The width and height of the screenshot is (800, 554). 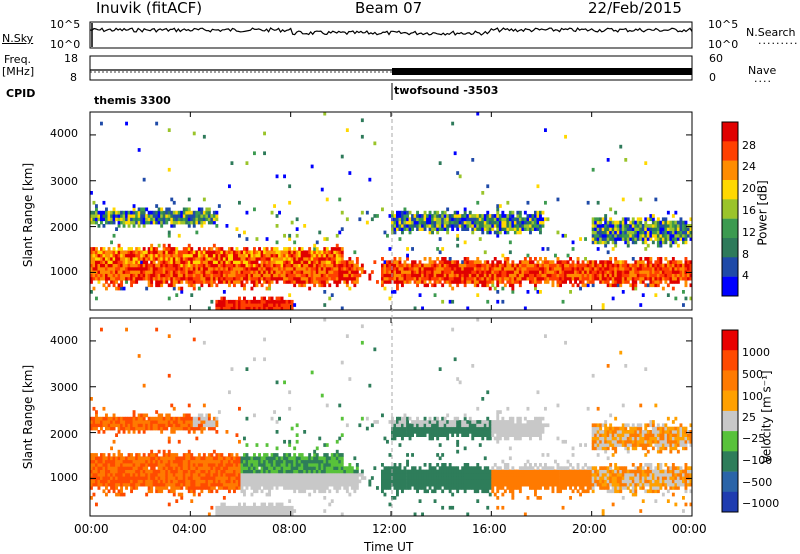 What do you see at coordinates (64, 387) in the screenshot?
I see `velocity-ytick-3000: 3000` at bounding box center [64, 387].